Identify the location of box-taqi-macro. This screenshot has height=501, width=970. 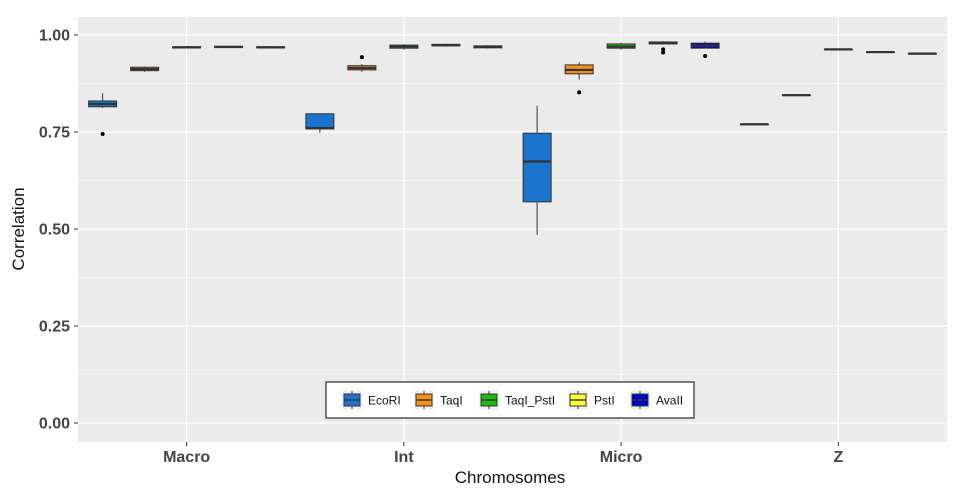
(145, 69).